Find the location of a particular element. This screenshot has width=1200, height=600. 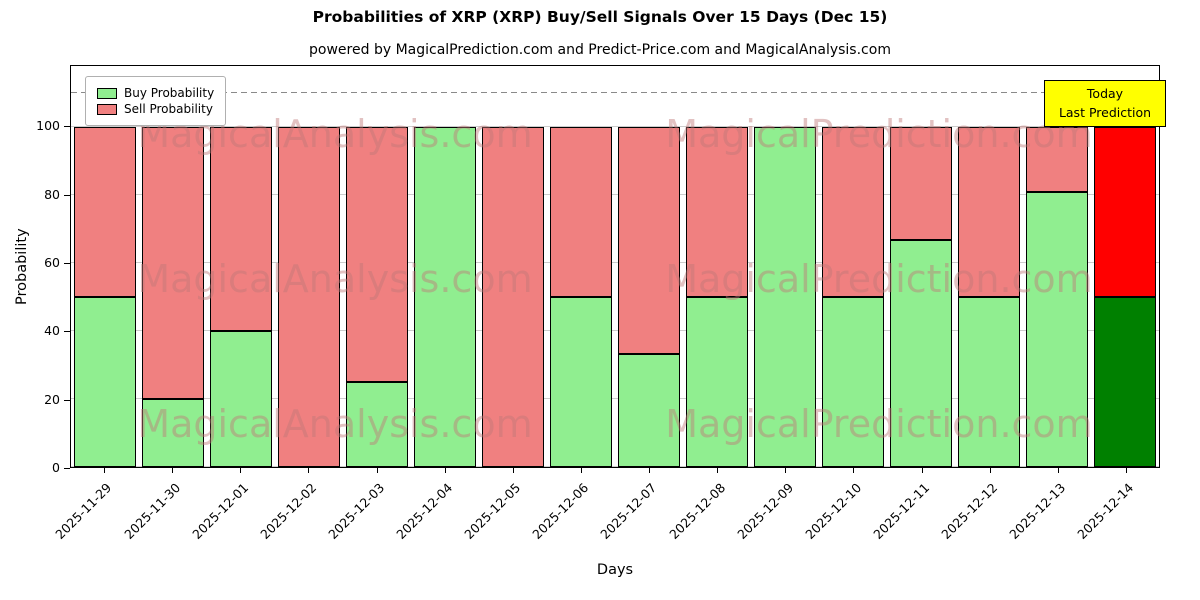

x-axis-label: Days is located at coordinates (615, 570).